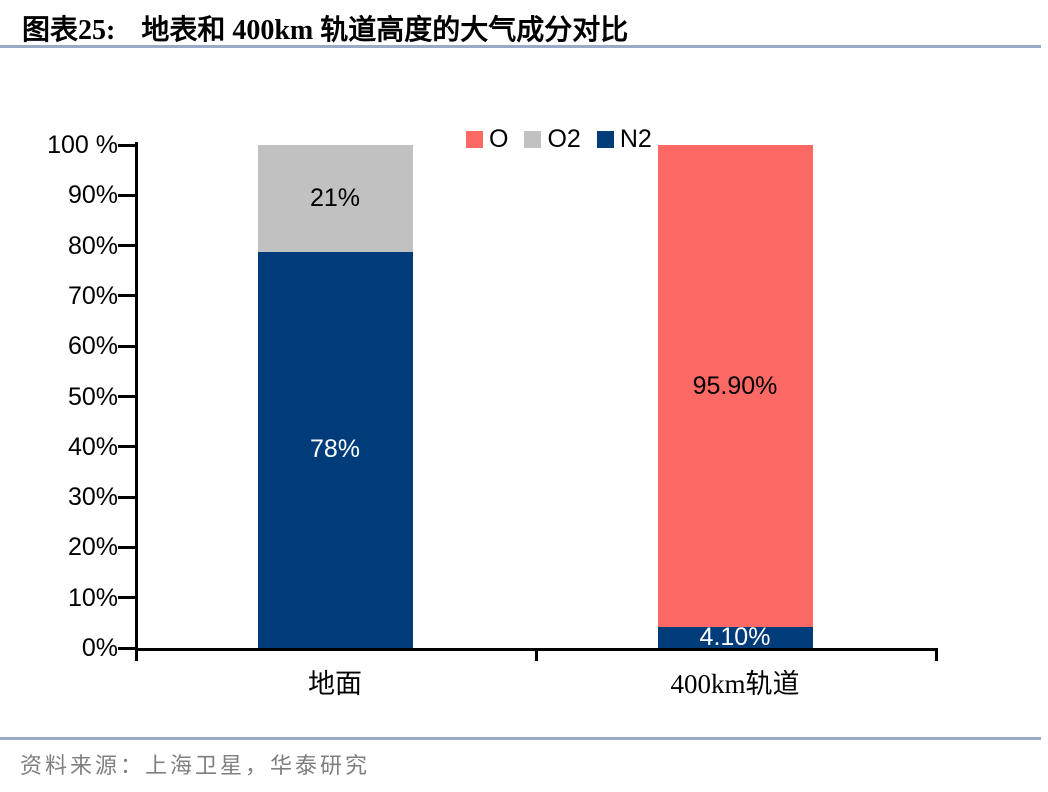 The image size is (1048, 792). Describe the element at coordinates (136, 396) in the screenshot. I see `y-axis-line` at that location.